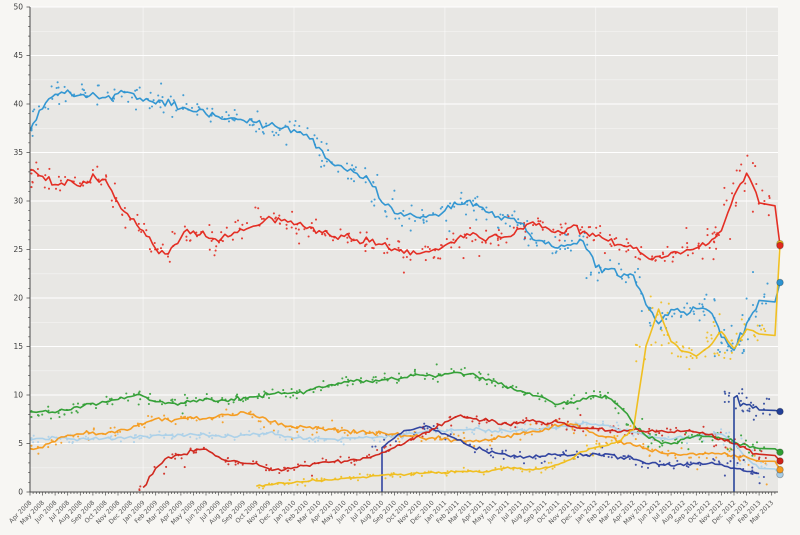 The width and height of the screenshot is (800, 535). I want to click on y-tick-label: 15, so click(18, 346).